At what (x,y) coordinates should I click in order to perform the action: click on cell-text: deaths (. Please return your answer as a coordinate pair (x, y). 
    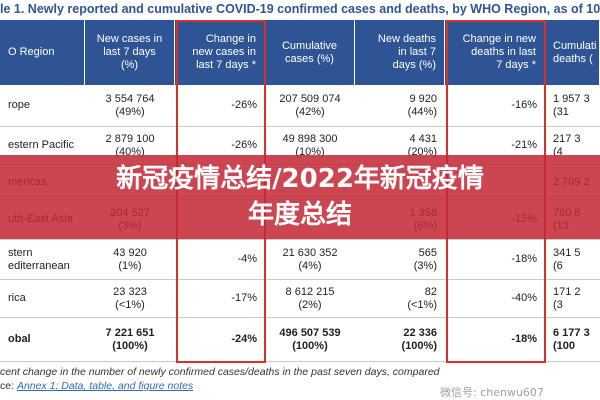
    Looking at the image, I should click on (573, 58).